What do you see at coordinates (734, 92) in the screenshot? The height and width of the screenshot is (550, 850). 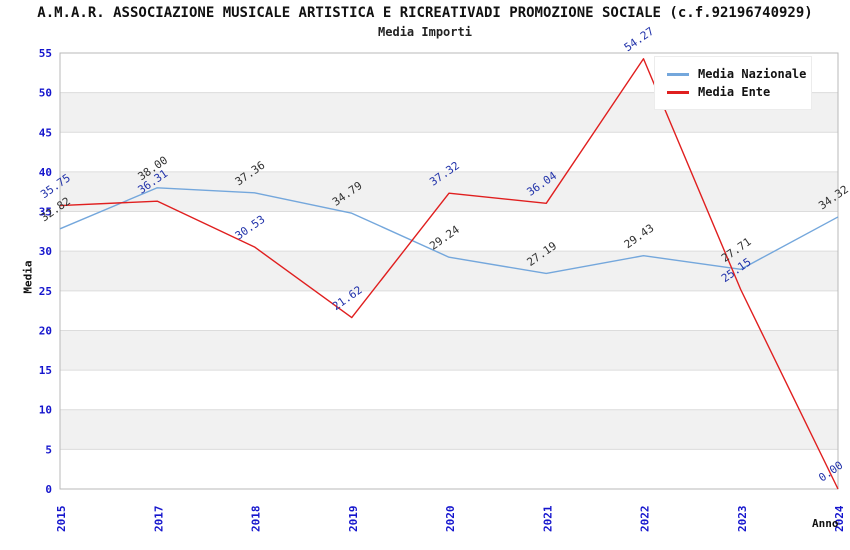 I see `legend-label: Media Ente` at bounding box center [734, 92].